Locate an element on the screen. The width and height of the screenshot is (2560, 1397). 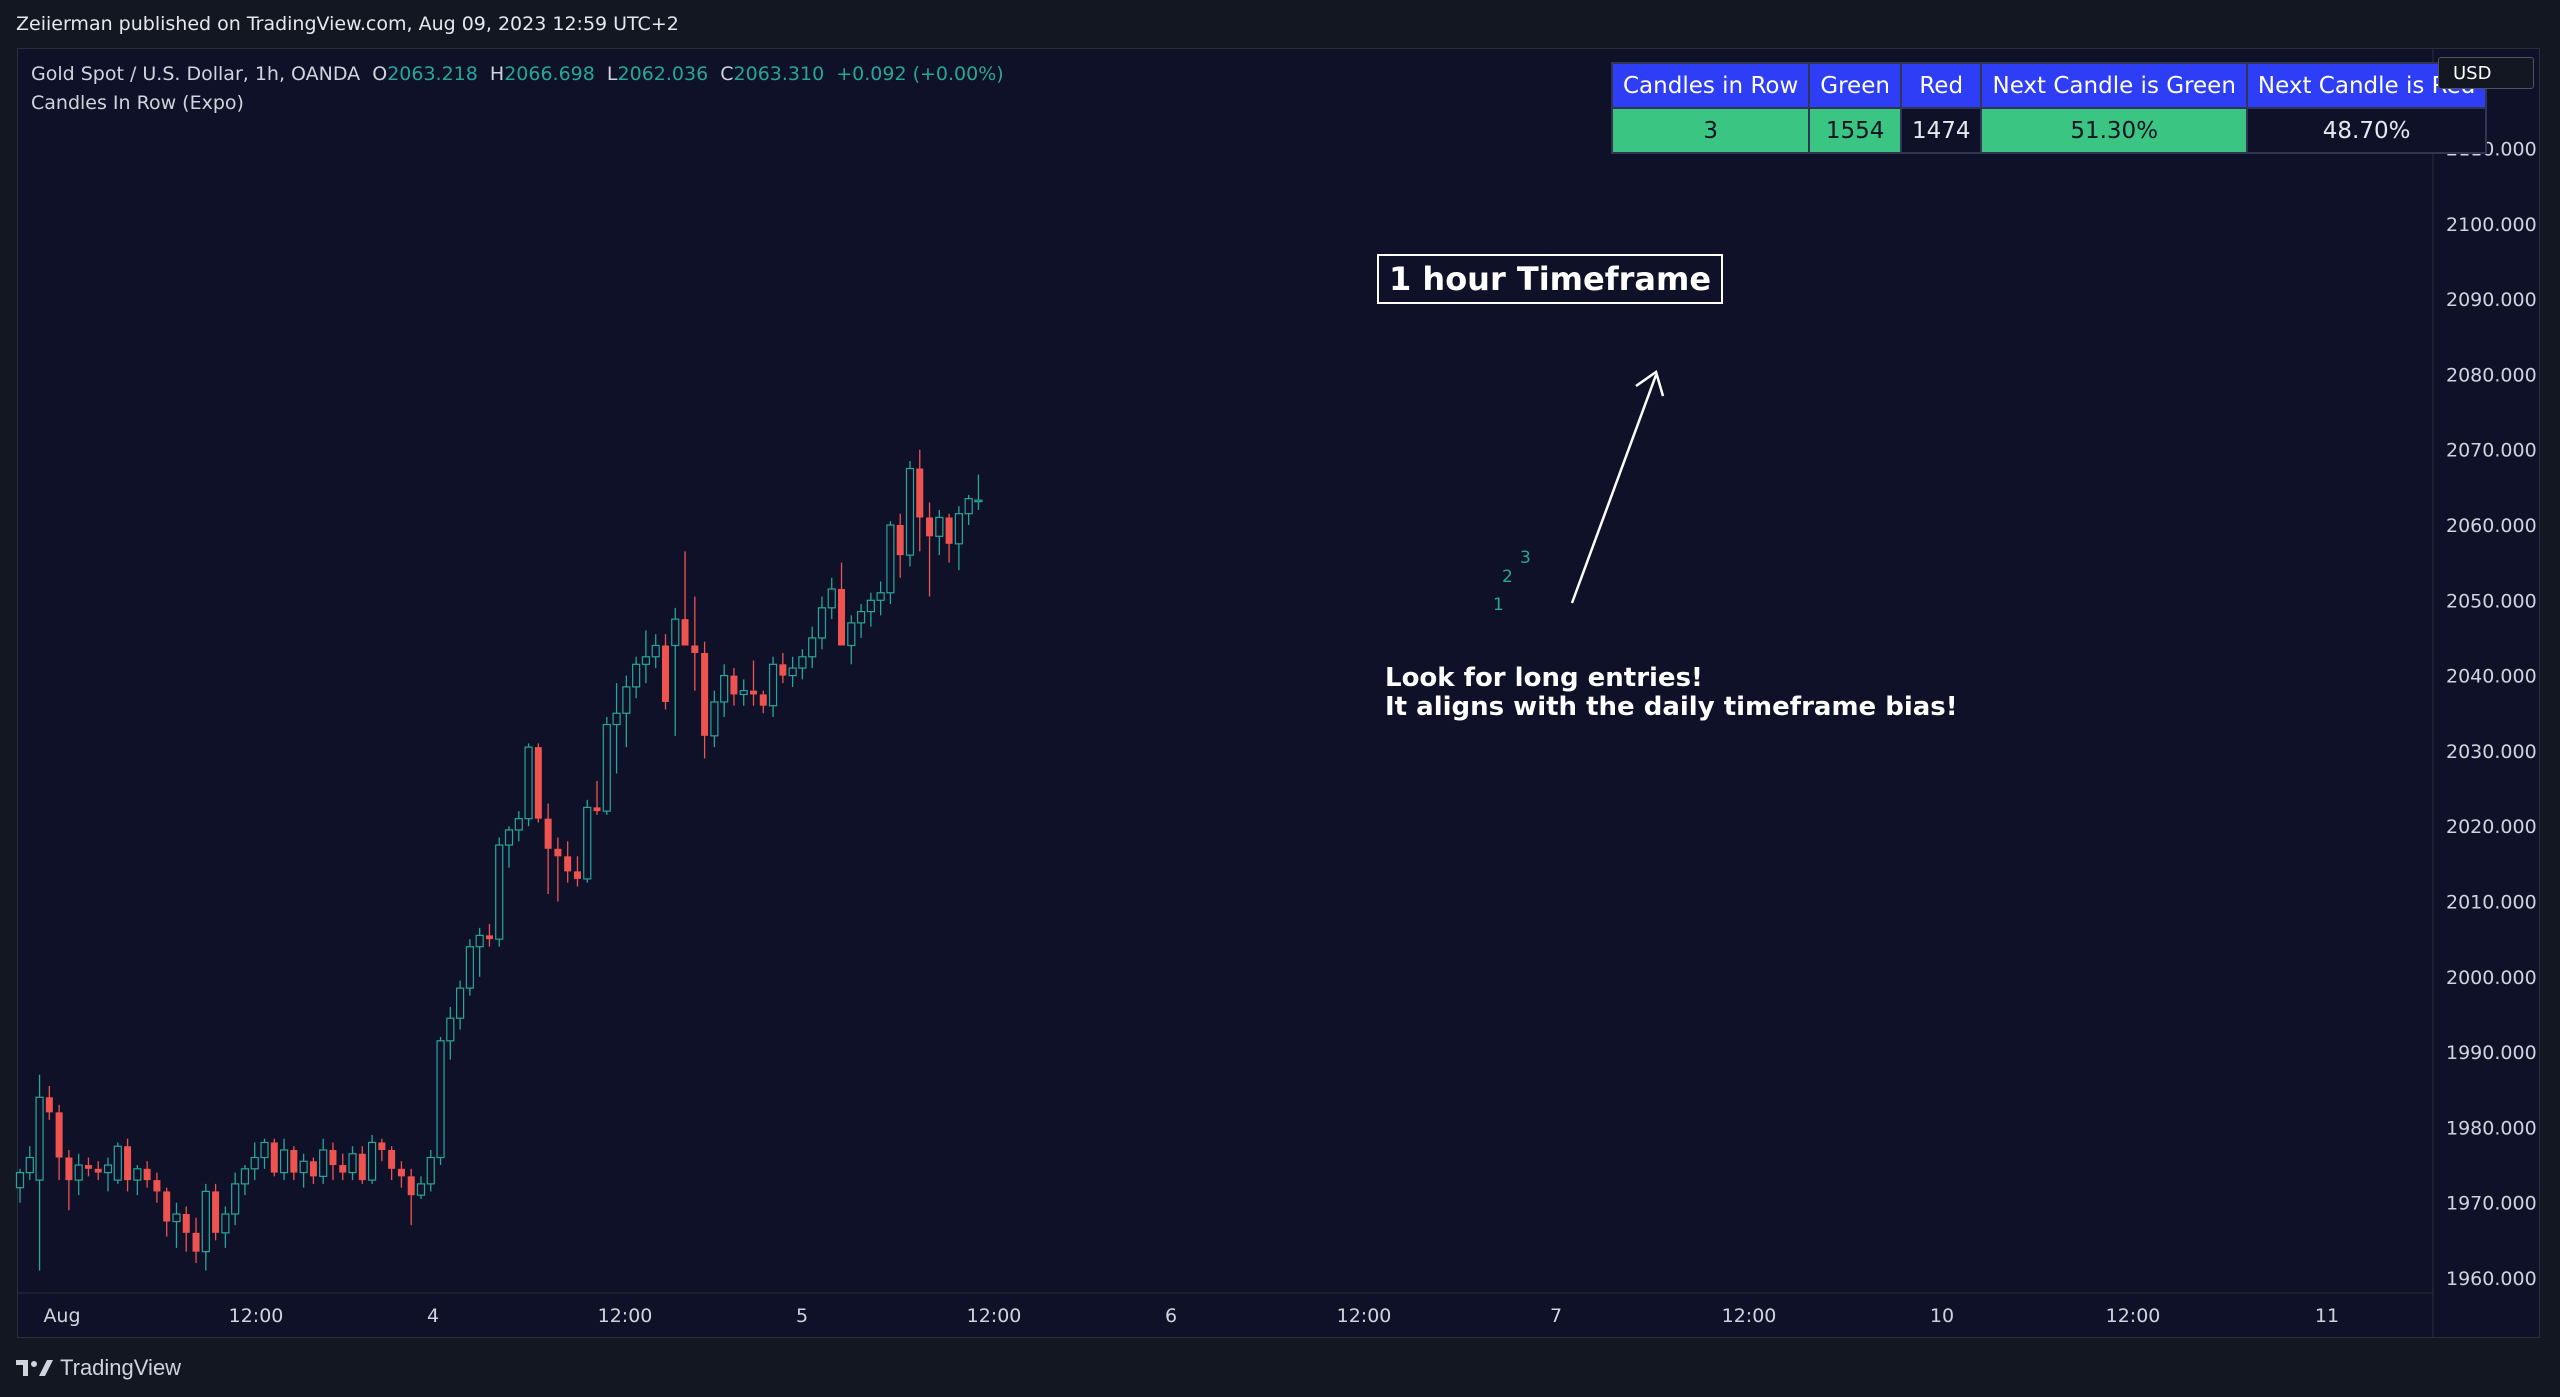
open-value: 2063.218 is located at coordinates (432, 74).